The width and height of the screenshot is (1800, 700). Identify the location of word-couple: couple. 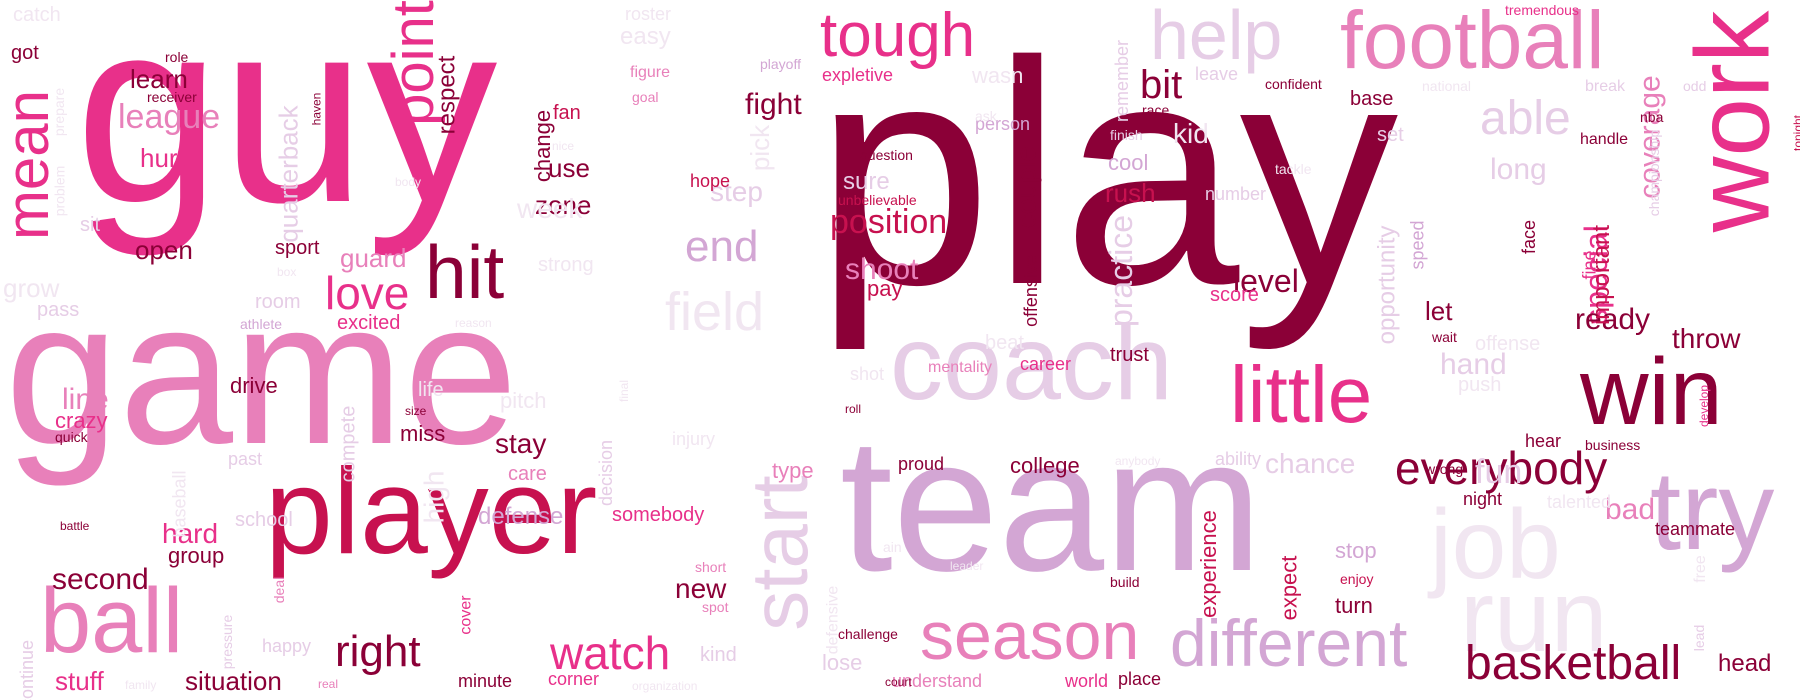
(1026, 186).